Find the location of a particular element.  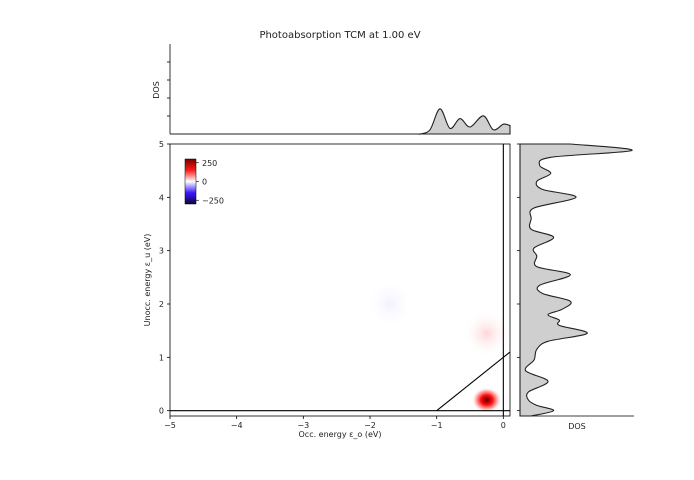

colorbar-tick-label: −250 is located at coordinates (213, 200).